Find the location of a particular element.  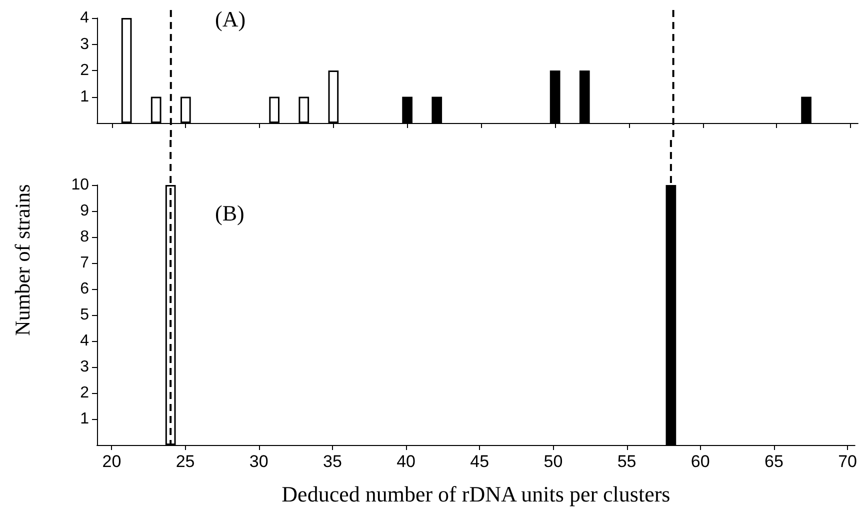

x-axis-title: Deduced number of rDNA units per clusters is located at coordinates (476, 494).